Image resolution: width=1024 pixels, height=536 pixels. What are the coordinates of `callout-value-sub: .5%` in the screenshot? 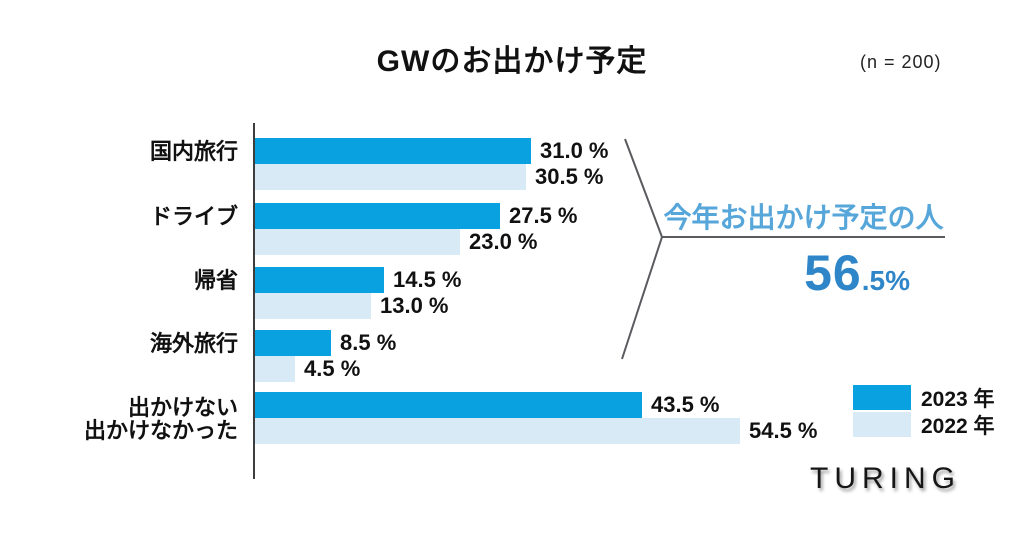 It's located at (885, 280).